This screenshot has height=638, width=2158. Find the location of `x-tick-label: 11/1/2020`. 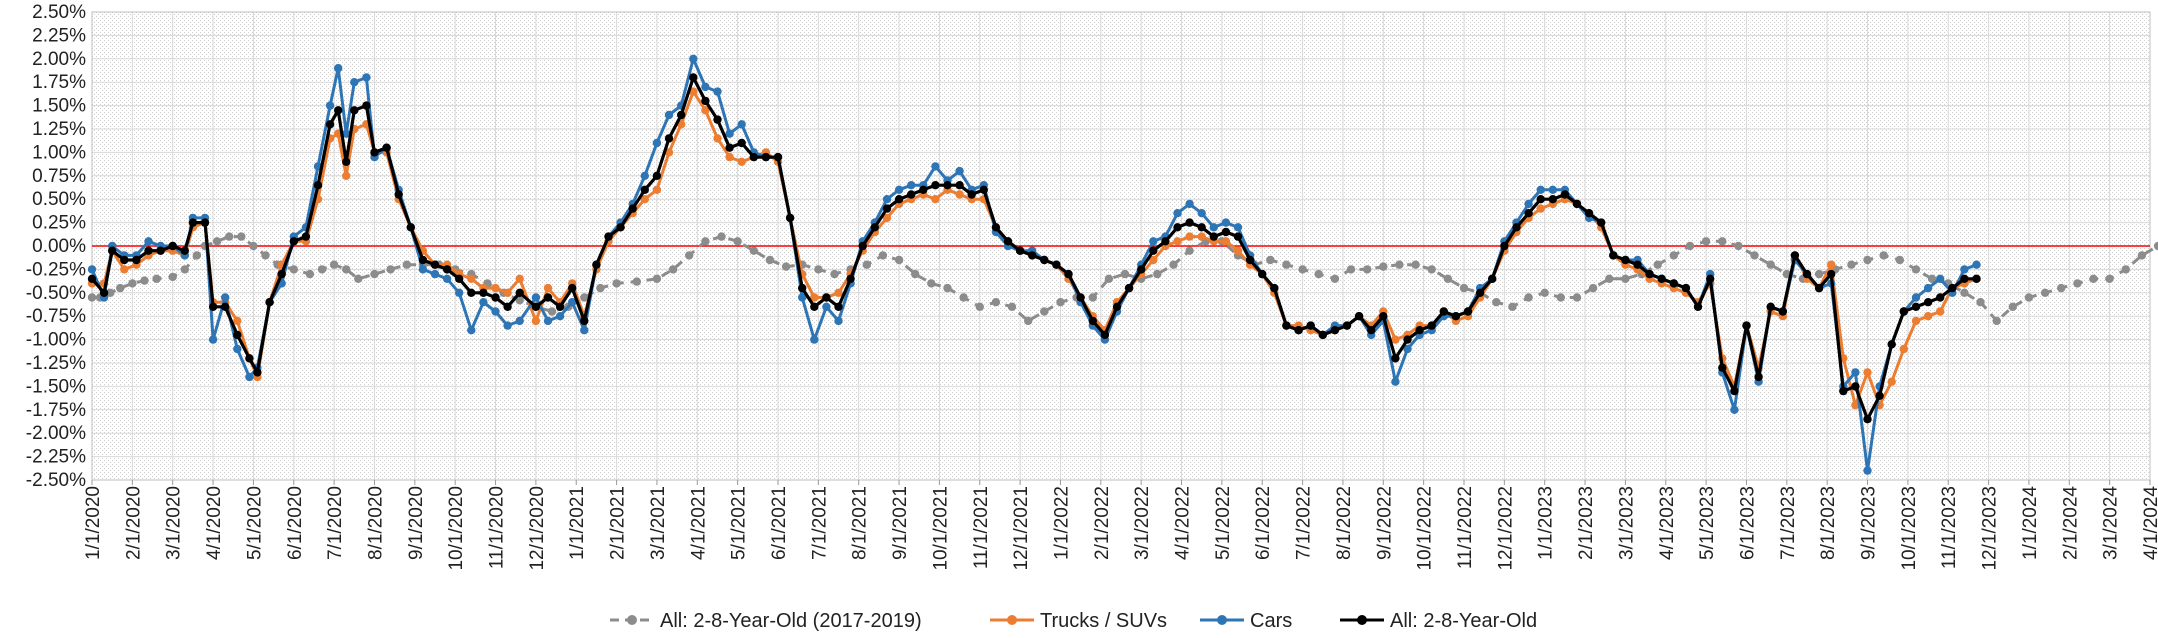

x-tick-label: 11/1/2020 is located at coordinates (497, 527).